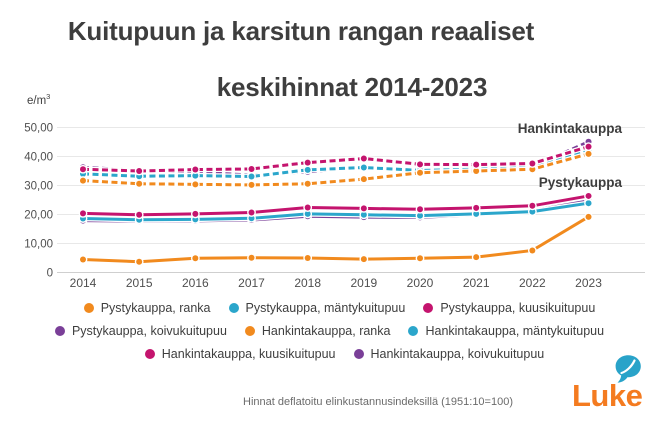 The width and height of the screenshot is (651, 424). I want to click on legend-label: Pystykauppa, ranka, so click(155, 308).